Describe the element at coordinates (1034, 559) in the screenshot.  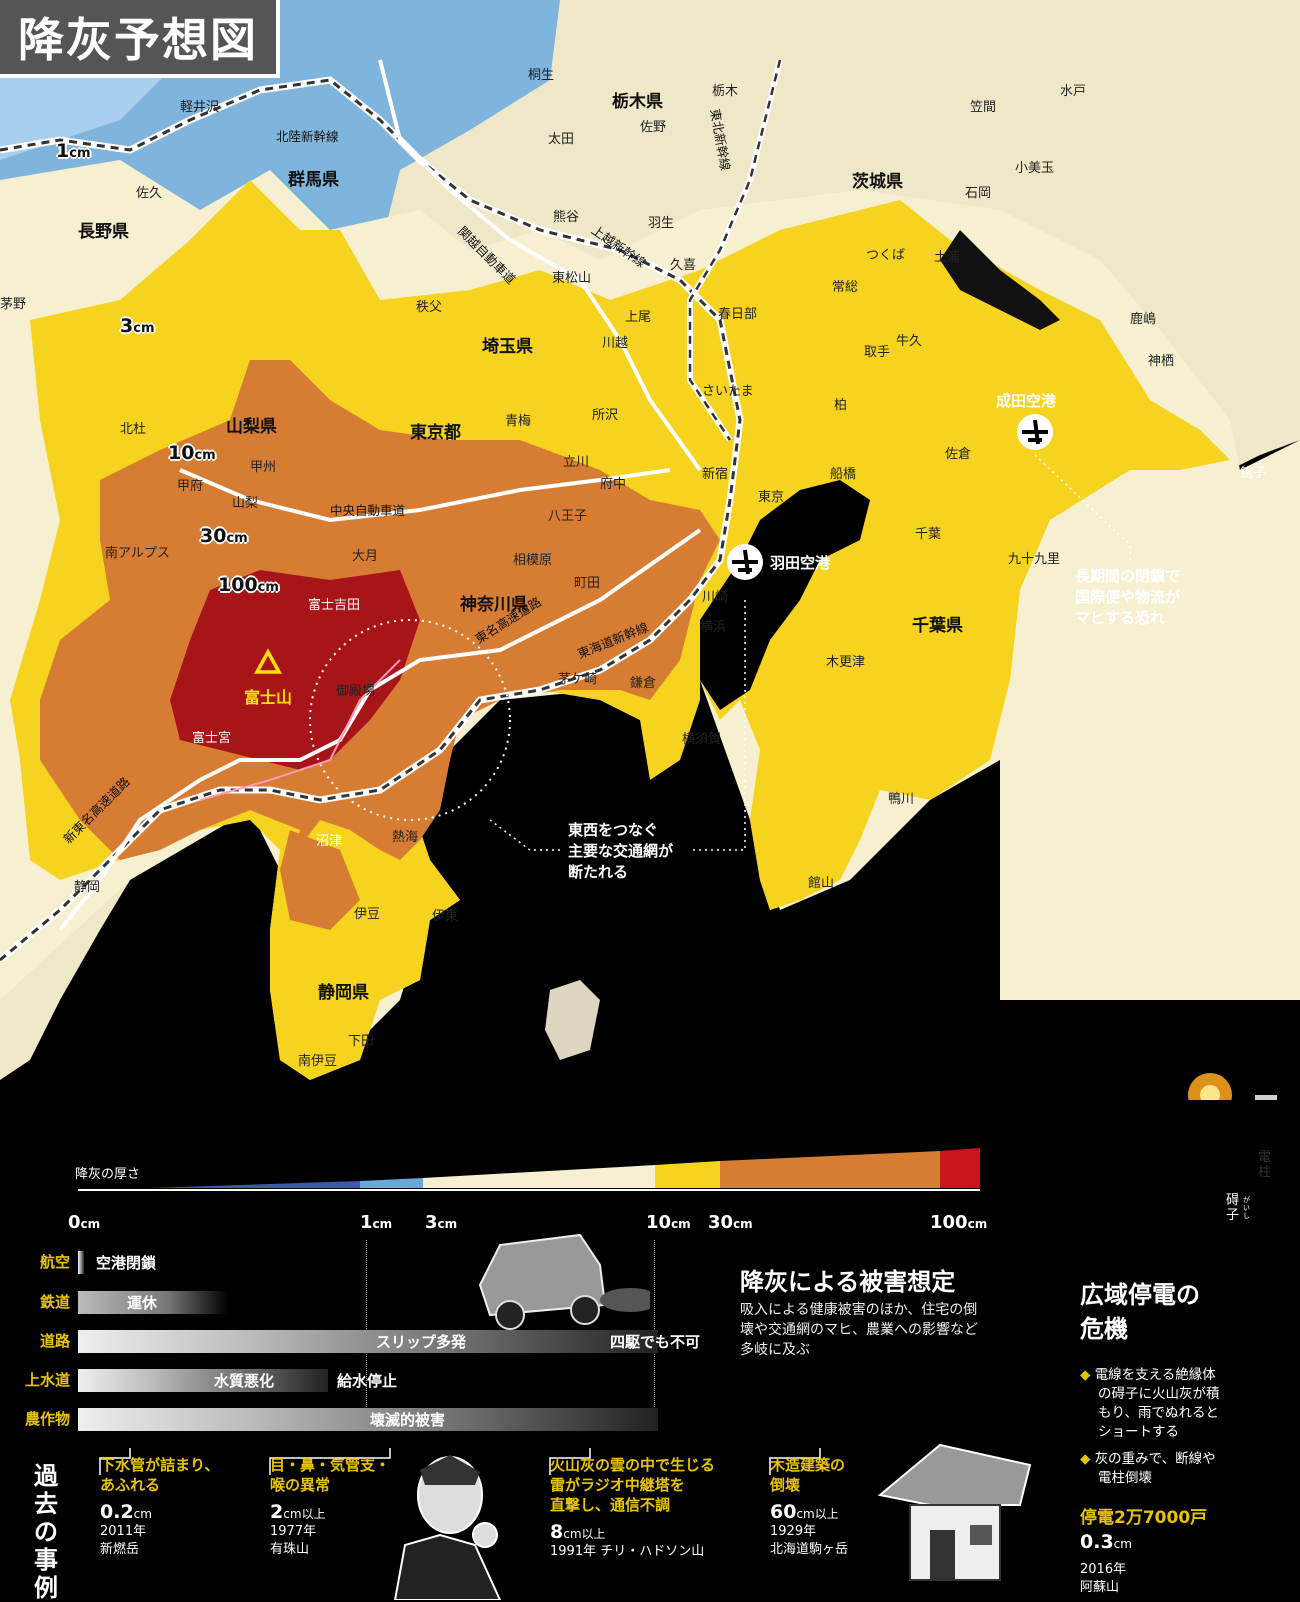
I see `city-label: 九十九里` at that location.